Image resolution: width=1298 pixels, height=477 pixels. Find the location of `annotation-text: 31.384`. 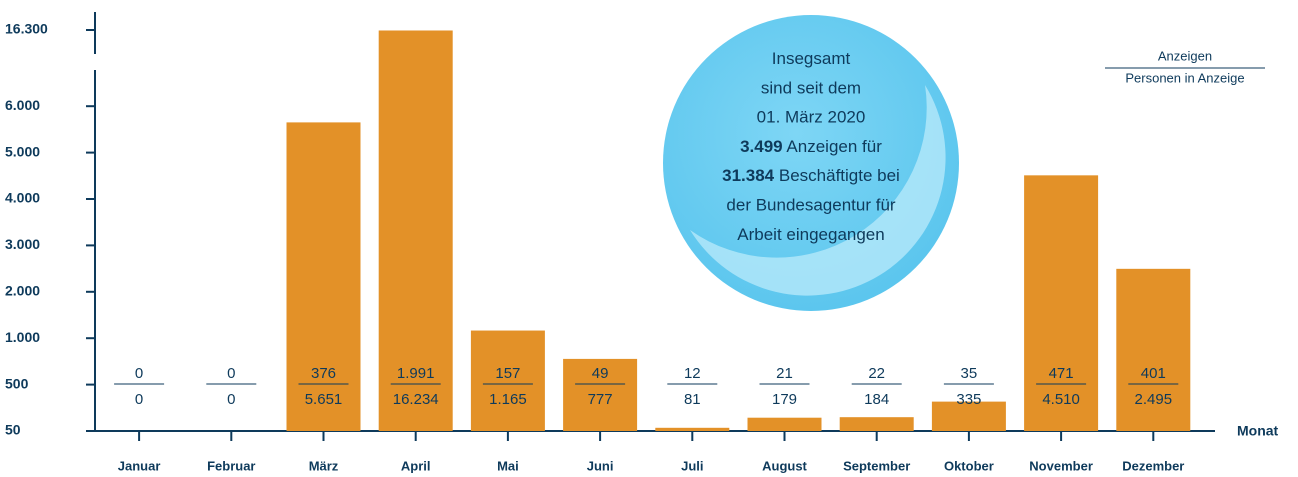

annotation-text: 31.384 is located at coordinates (748, 176).